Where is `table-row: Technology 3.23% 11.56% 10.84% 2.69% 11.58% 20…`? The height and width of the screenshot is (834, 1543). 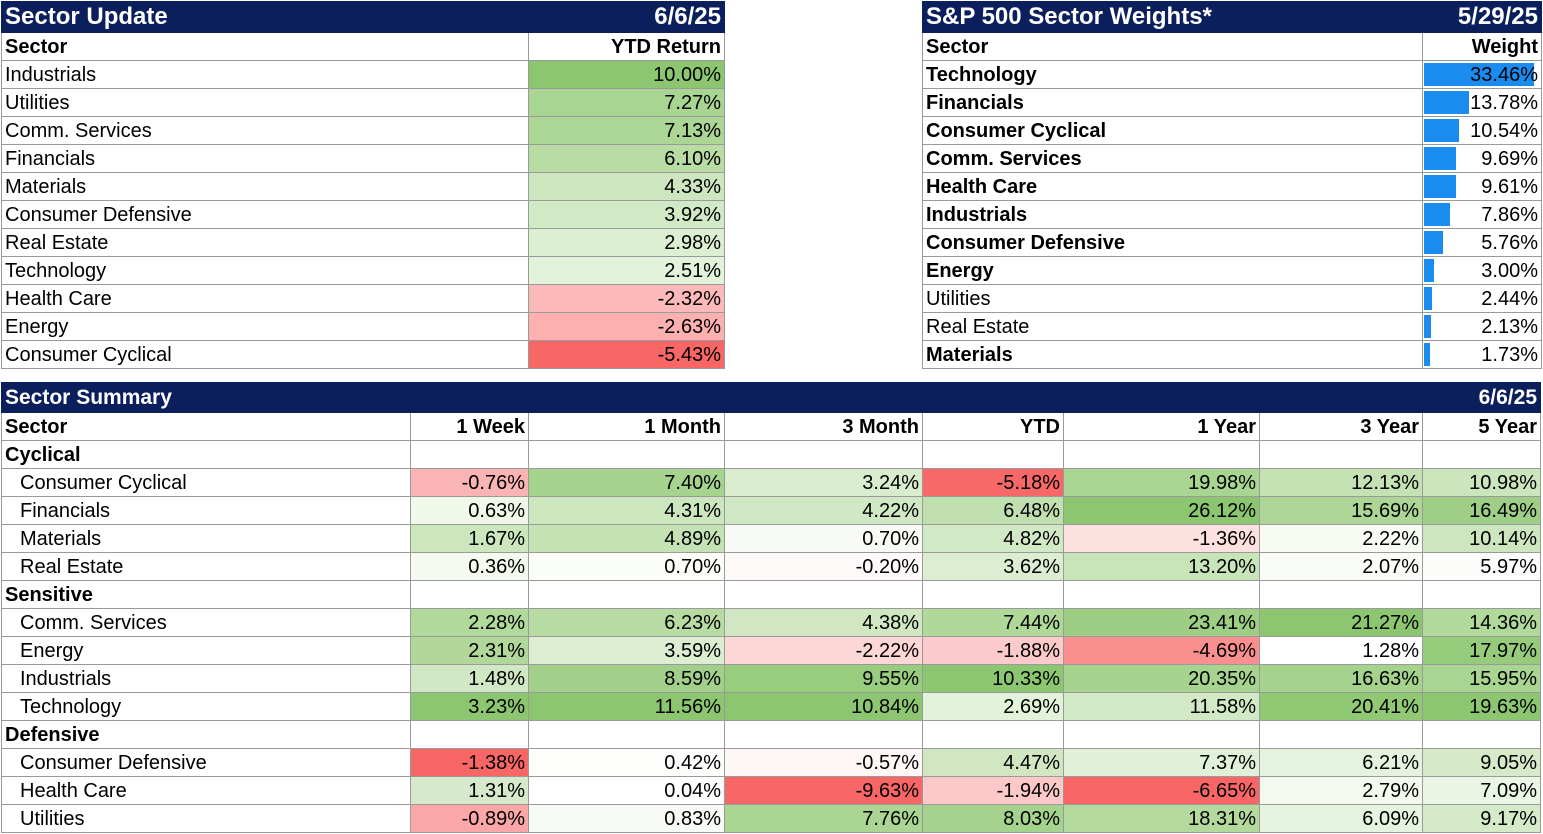
table-row: Technology 3.23% 11.56% 10.84% 2.69% 11.58% 20… is located at coordinates (771, 706).